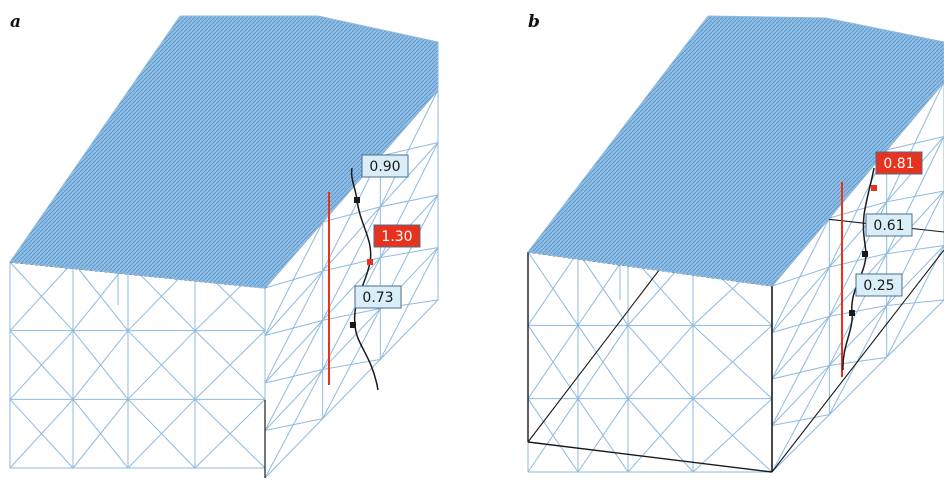  I want to click on value-label: 0.73, so click(377, 298).